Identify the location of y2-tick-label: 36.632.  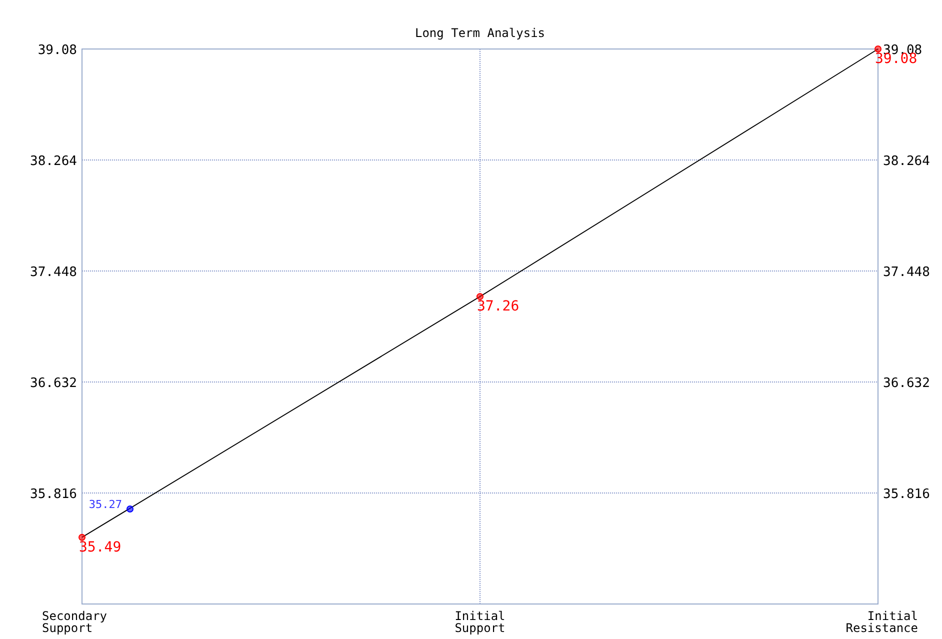
(906, 383).